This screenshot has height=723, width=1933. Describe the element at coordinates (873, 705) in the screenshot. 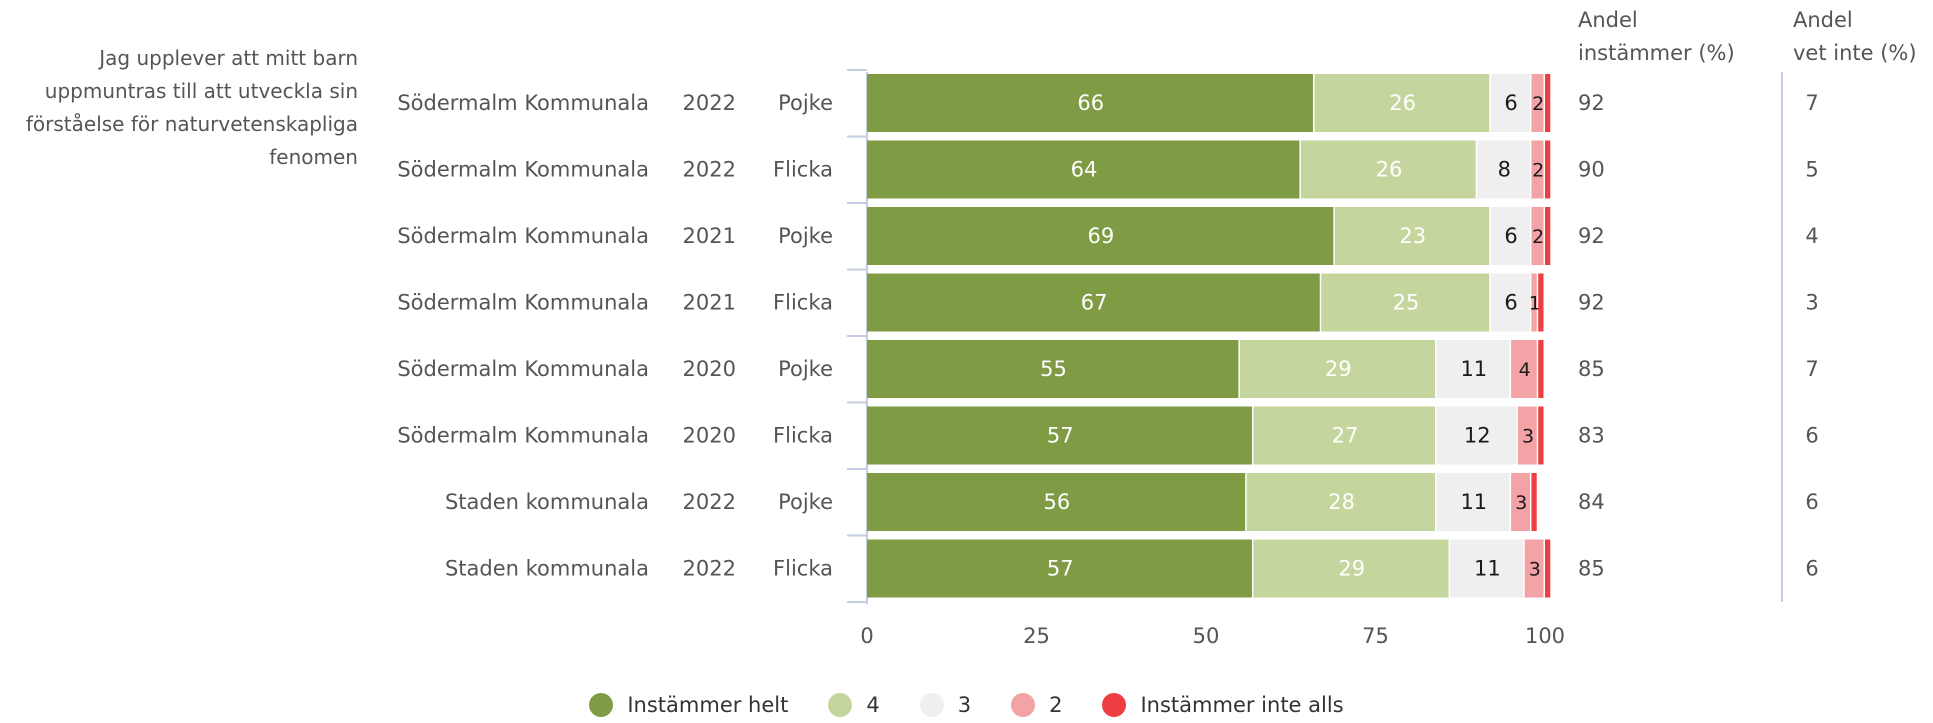

I see `legend-label-4: 4` at that location.